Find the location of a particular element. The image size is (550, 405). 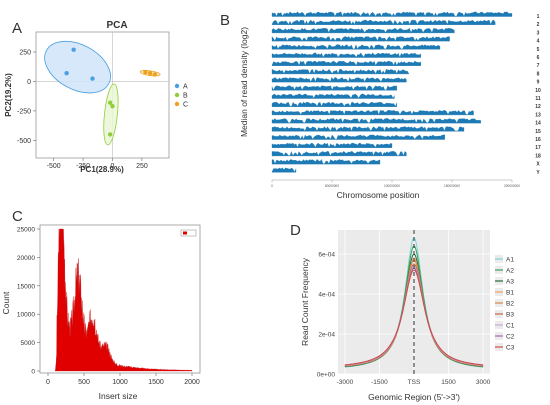

pca-y-tick-label: 0 is located at coordinates (29, 82).